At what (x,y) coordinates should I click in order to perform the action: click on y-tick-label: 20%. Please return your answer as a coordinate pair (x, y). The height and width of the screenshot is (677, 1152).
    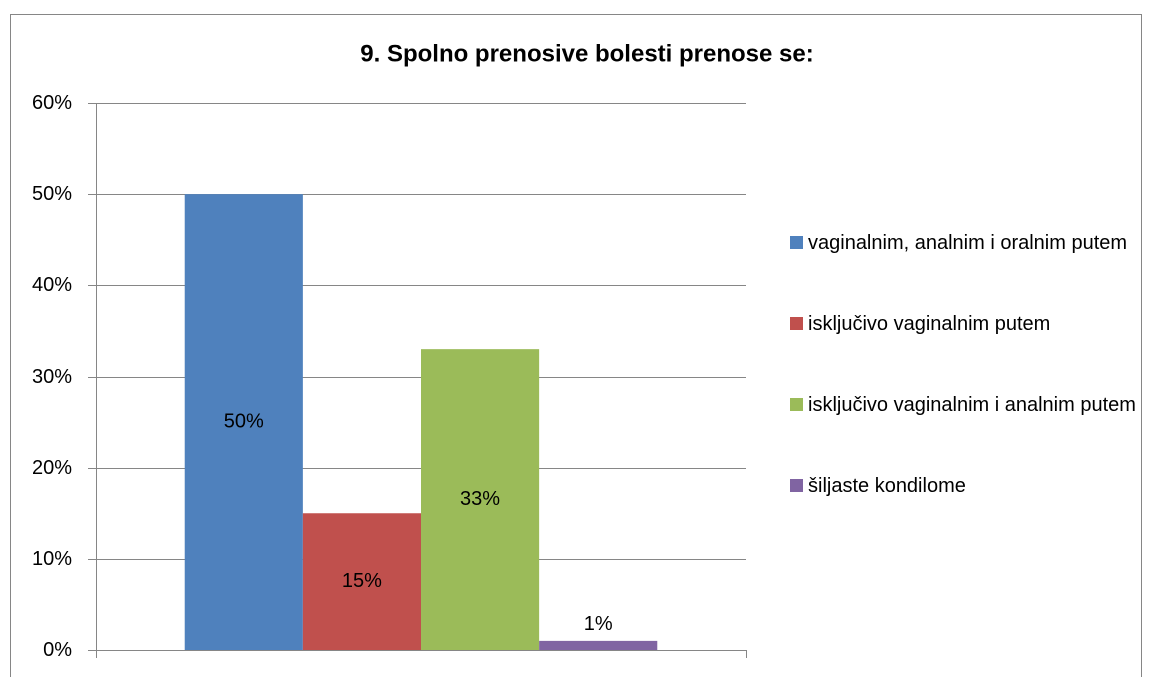
    Looking at the image, I should click on (52, 468).